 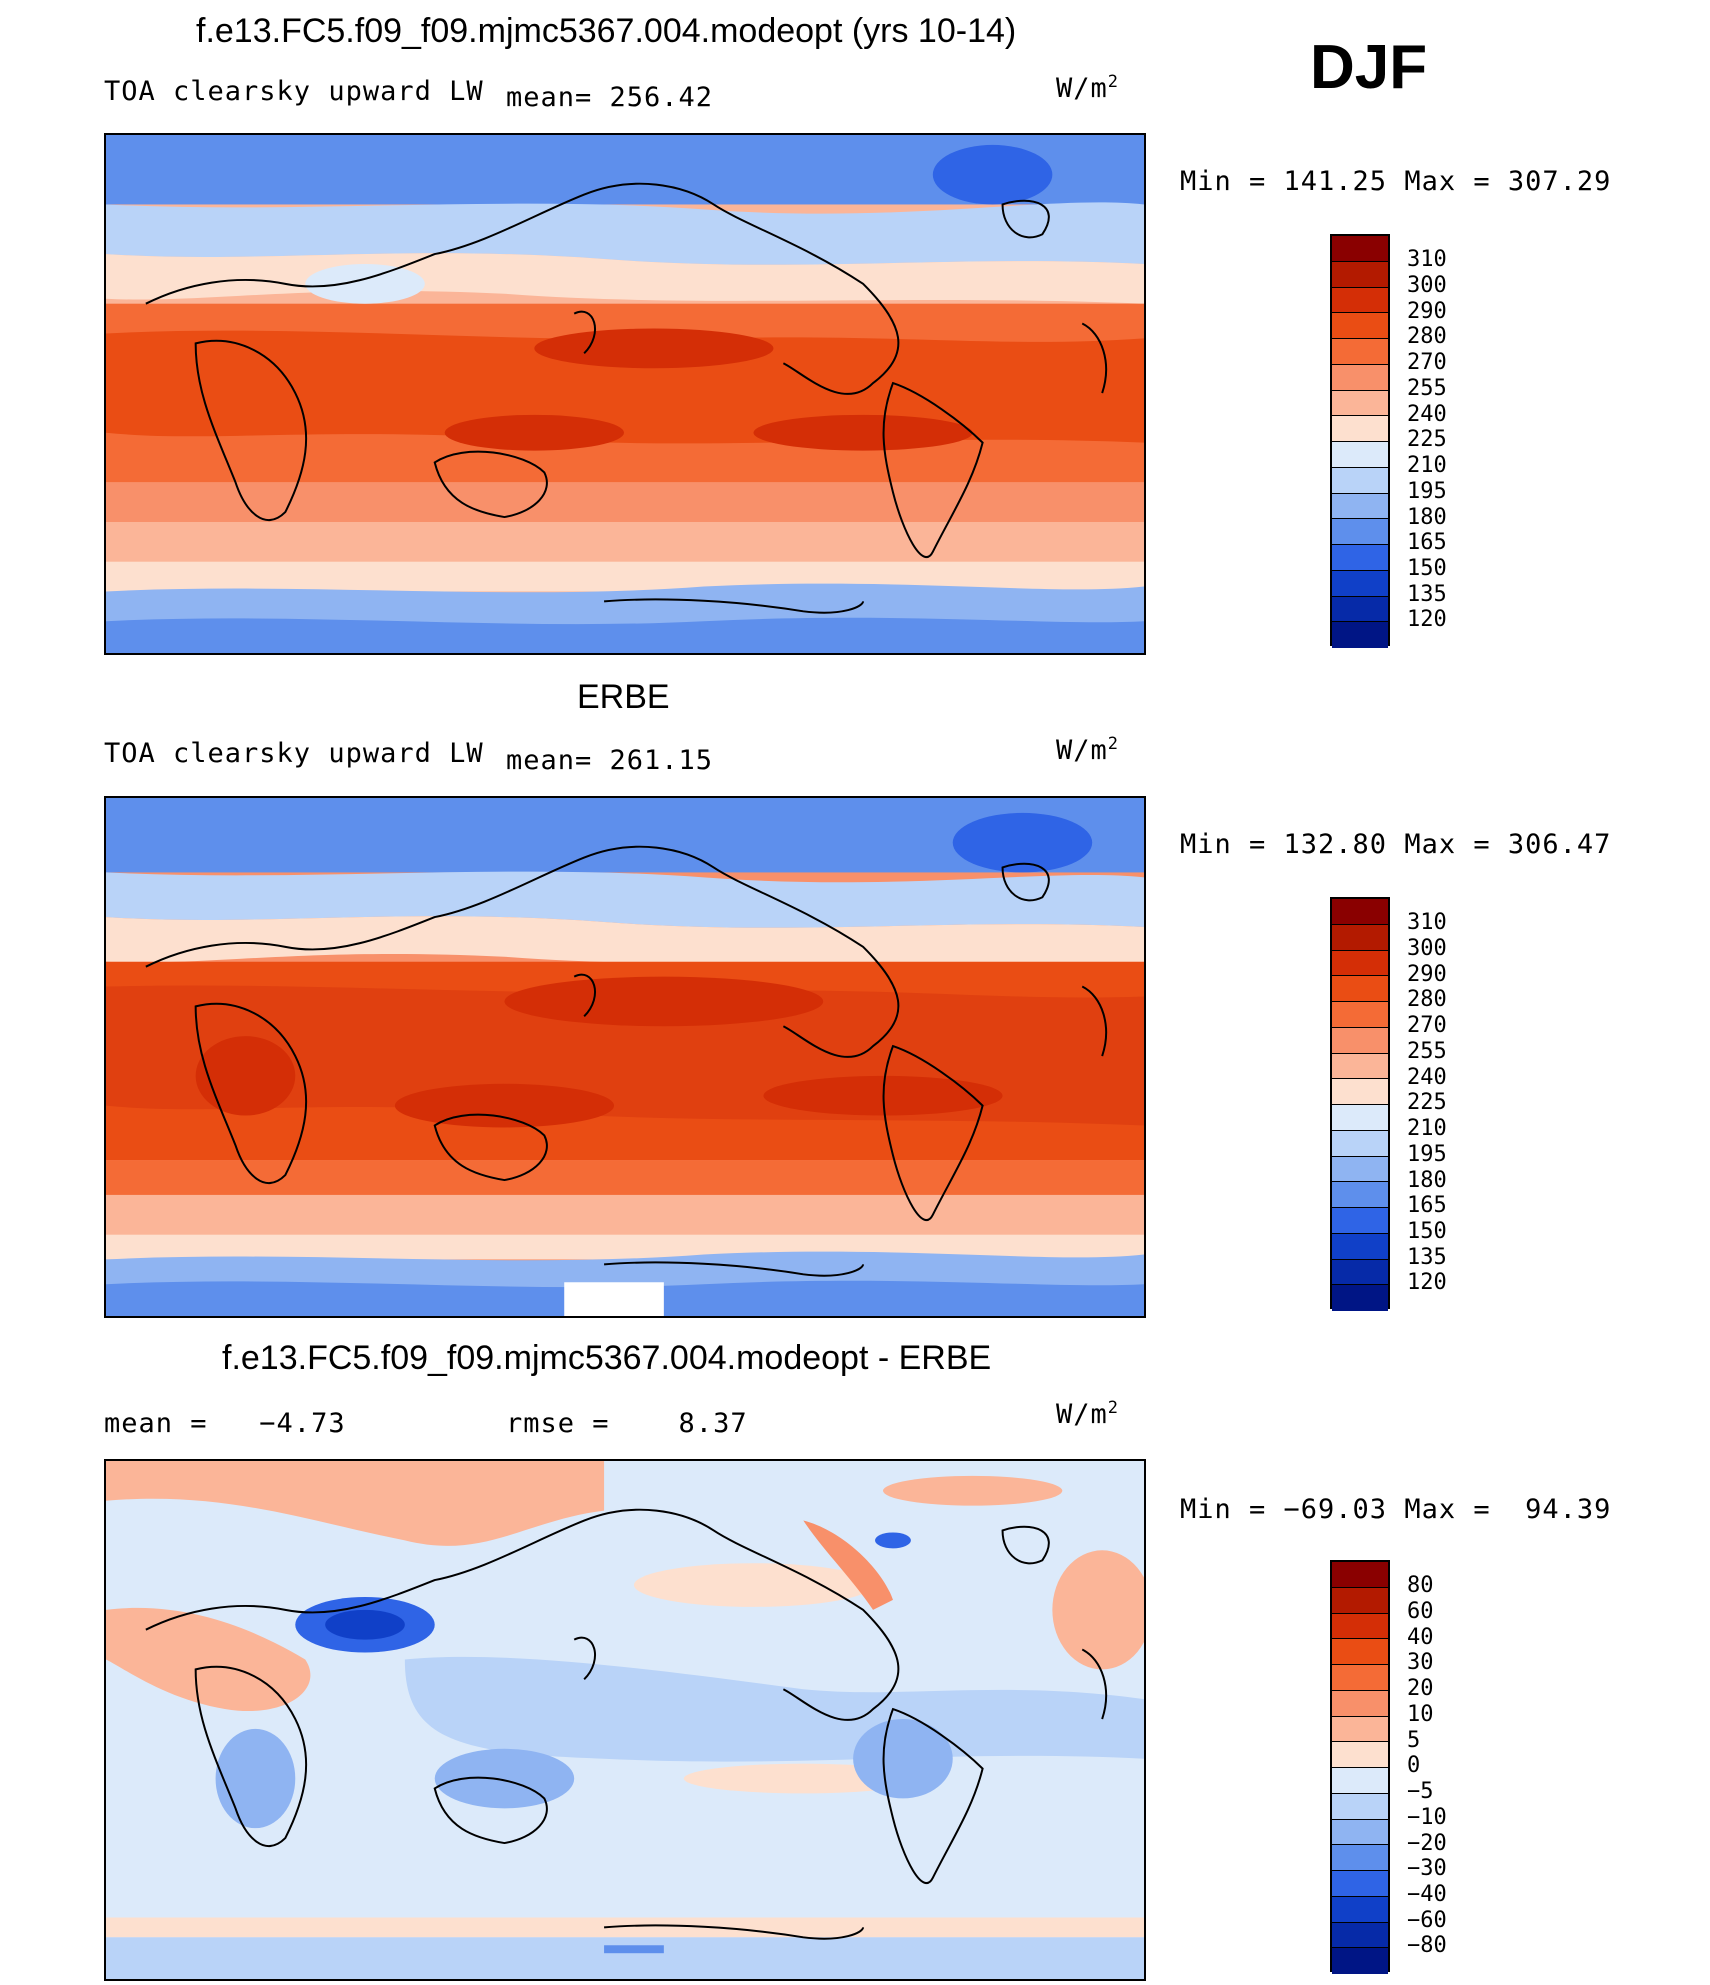 What do you see at coordinates (1427, 1102) in the screenshot?
I see `colorbar-tick: 225` at bounding box center [1427, 1102].